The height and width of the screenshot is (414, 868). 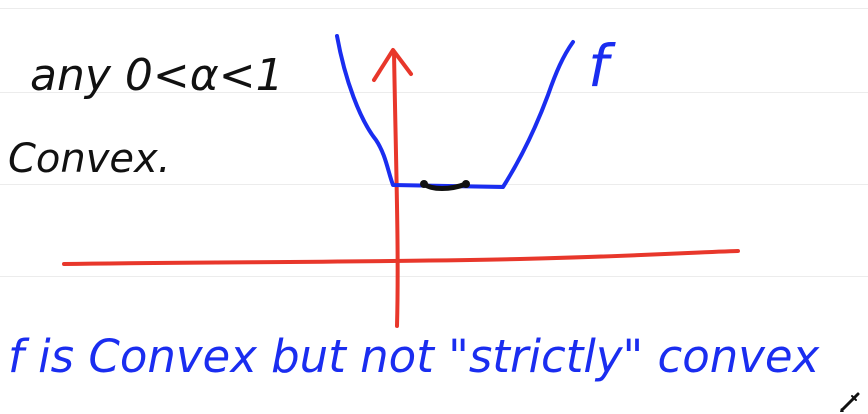 I want to click on pen-icon, so click(x=850, y=402).